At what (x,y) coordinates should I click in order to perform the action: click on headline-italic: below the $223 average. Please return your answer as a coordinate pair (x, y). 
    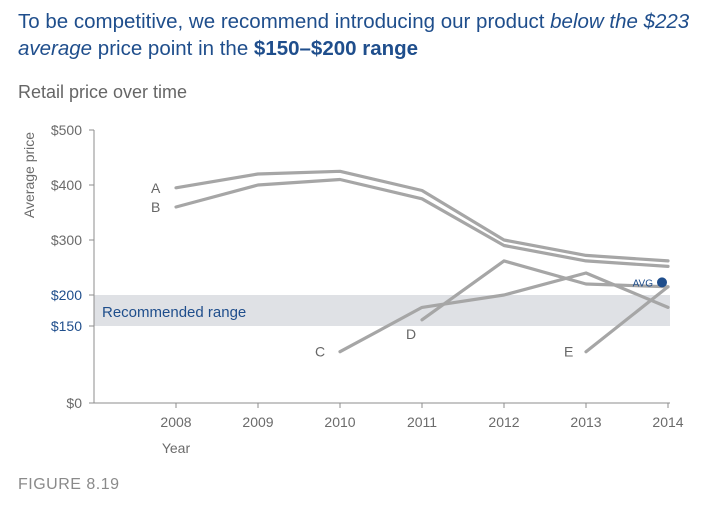
    Looking at the image, I should click on (354, 35).